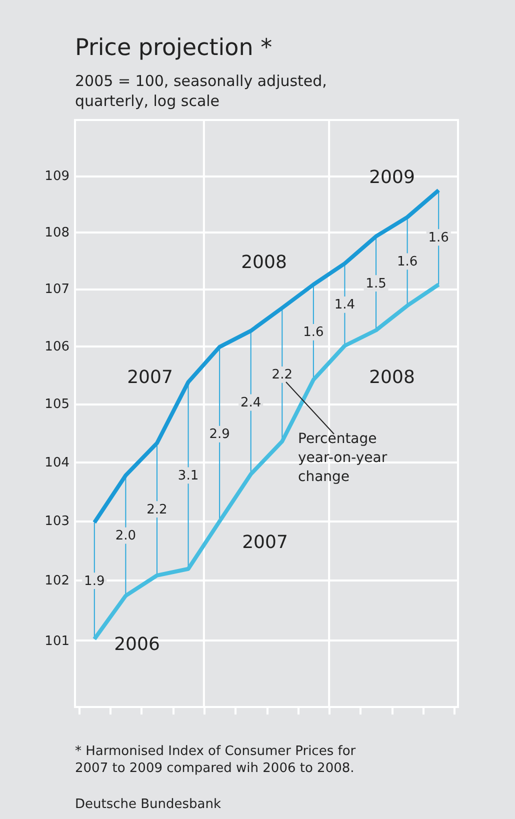 This screenshot has width=515, height=819. What do you see at coordinates (201, 91) in the screenshot?
I see `chart-subtitle: 2005 = 100, seasonally adjusted, quarterly, log scale` at bounding box center [201, 91].